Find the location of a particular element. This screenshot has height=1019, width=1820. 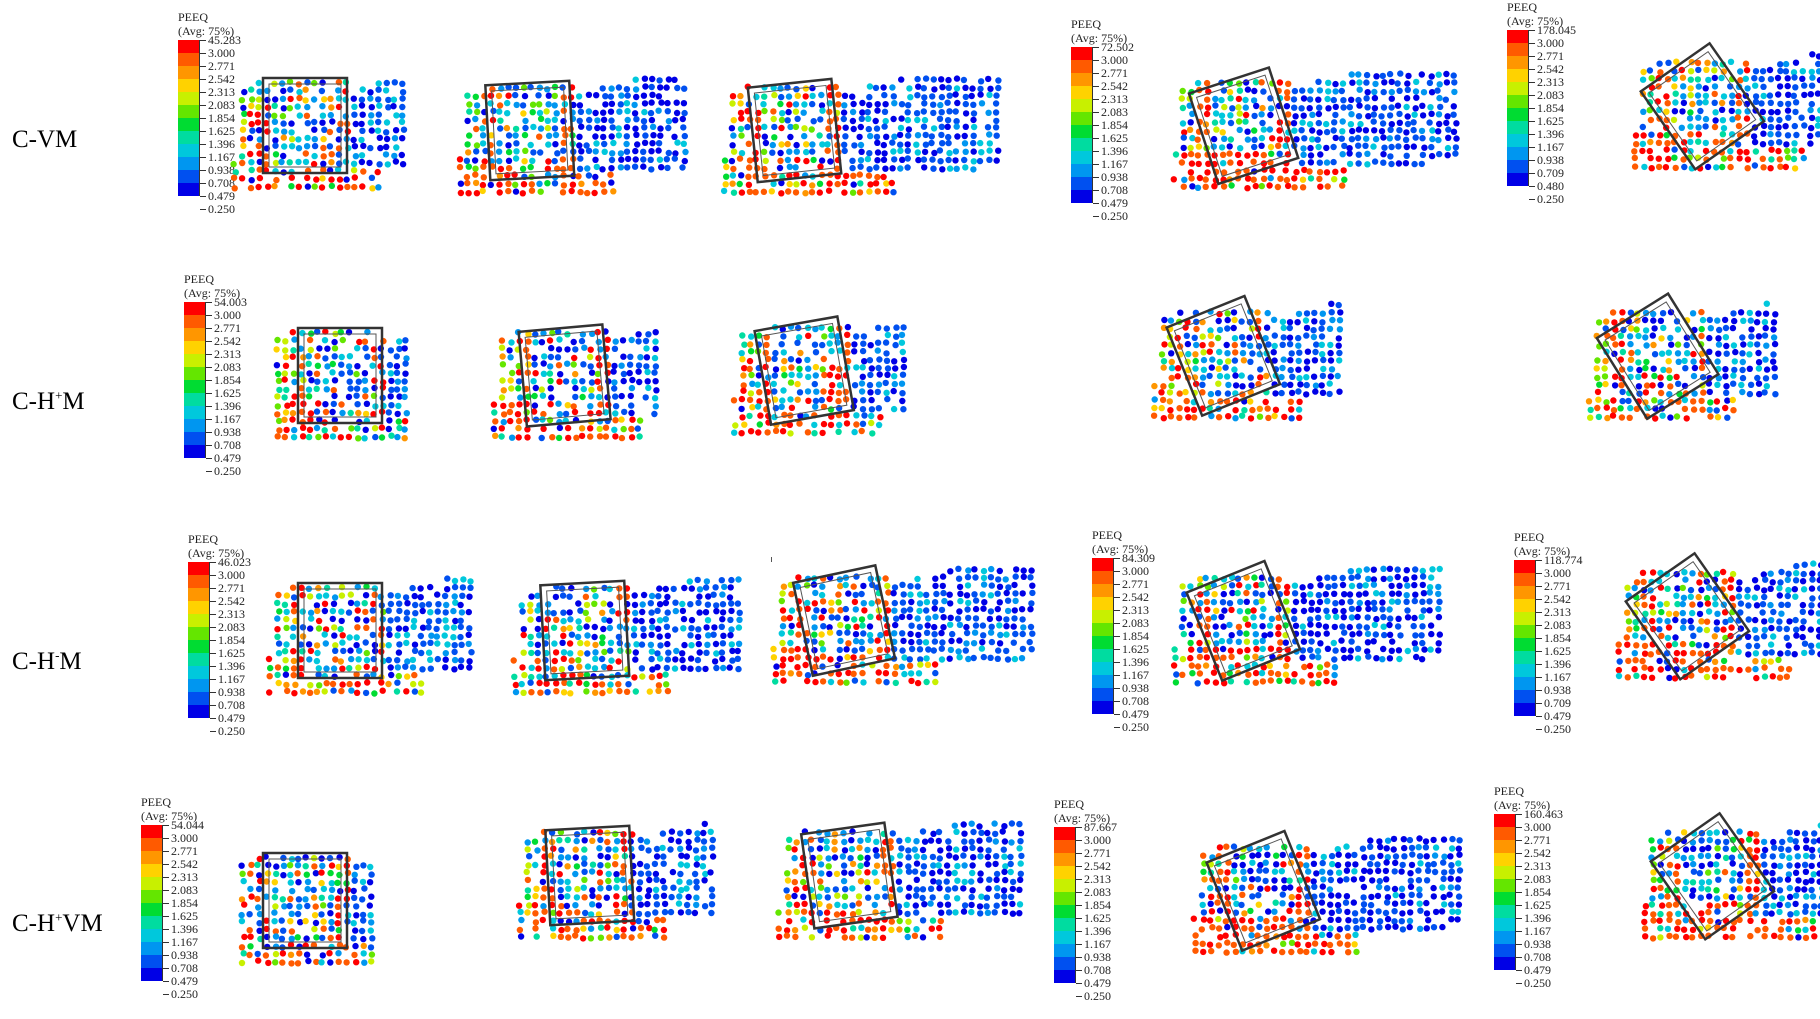

legend-value: 2.313 is located at coordinates (1537, 866).